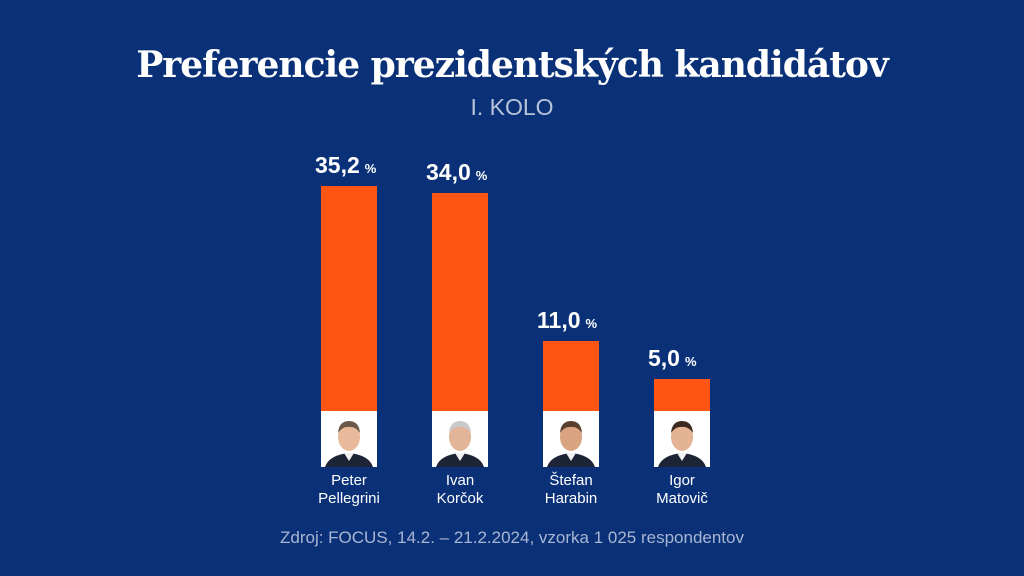 This screenshot has height=576, width=1024. What do you see at coordinates (460, 498) in the screenshot?
I see `last-name: Korčok` at bounding box center [460, 498].